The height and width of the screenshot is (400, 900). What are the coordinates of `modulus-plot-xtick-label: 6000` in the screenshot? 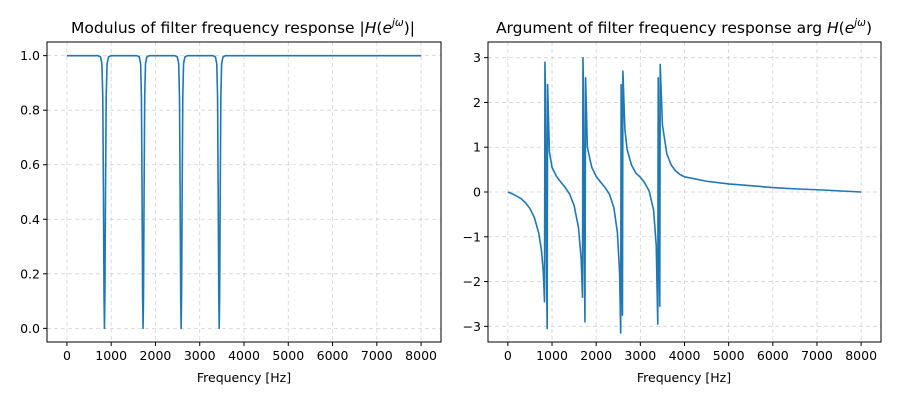 It's located at (333, 355).